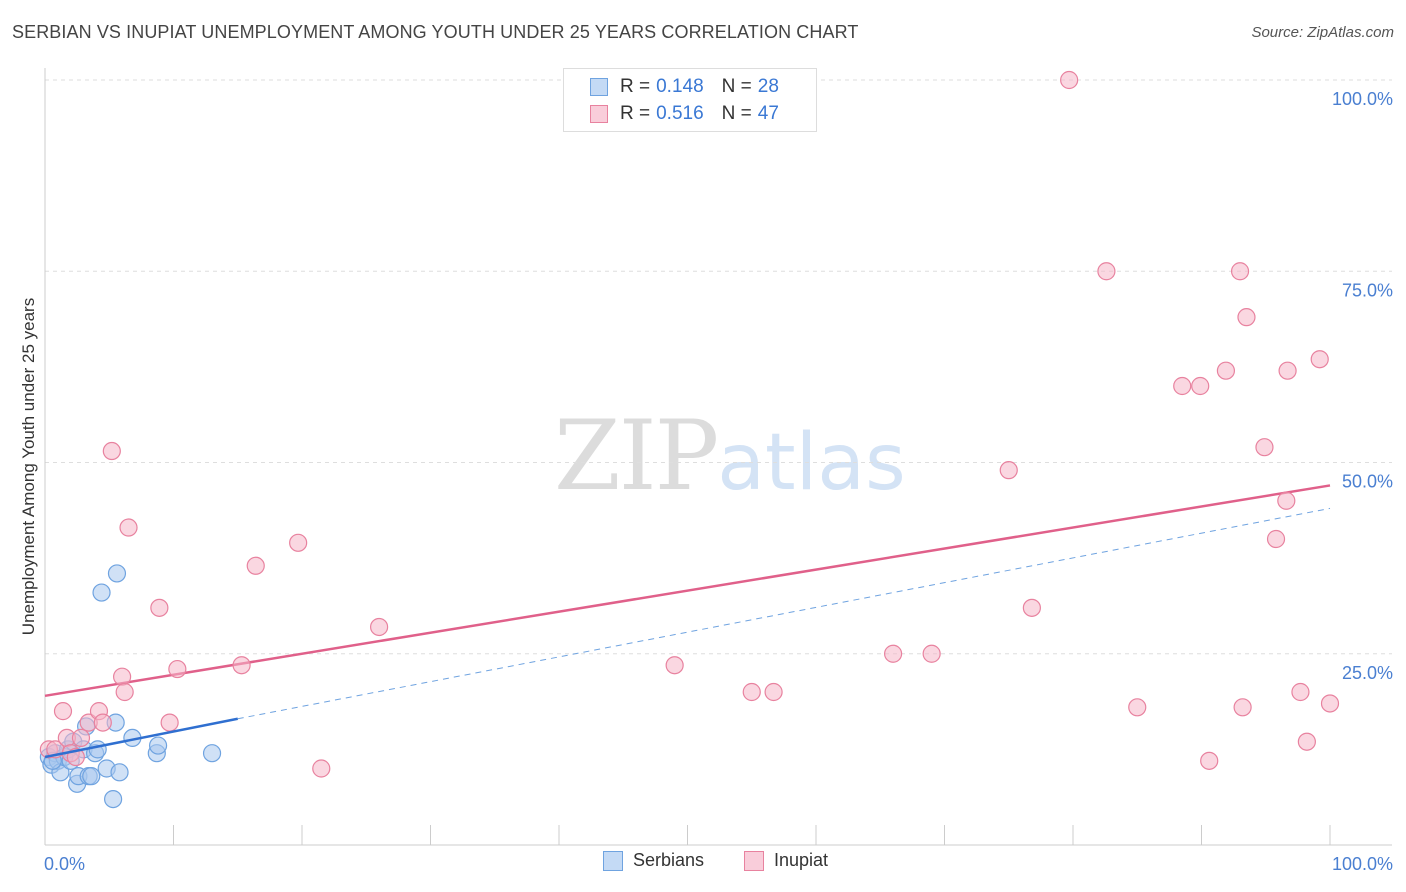  What do you see at coordinates (1367, 290) in the screenshot?
I see `y-tick-label: 75.0%` at bounding box center [1367, 290].